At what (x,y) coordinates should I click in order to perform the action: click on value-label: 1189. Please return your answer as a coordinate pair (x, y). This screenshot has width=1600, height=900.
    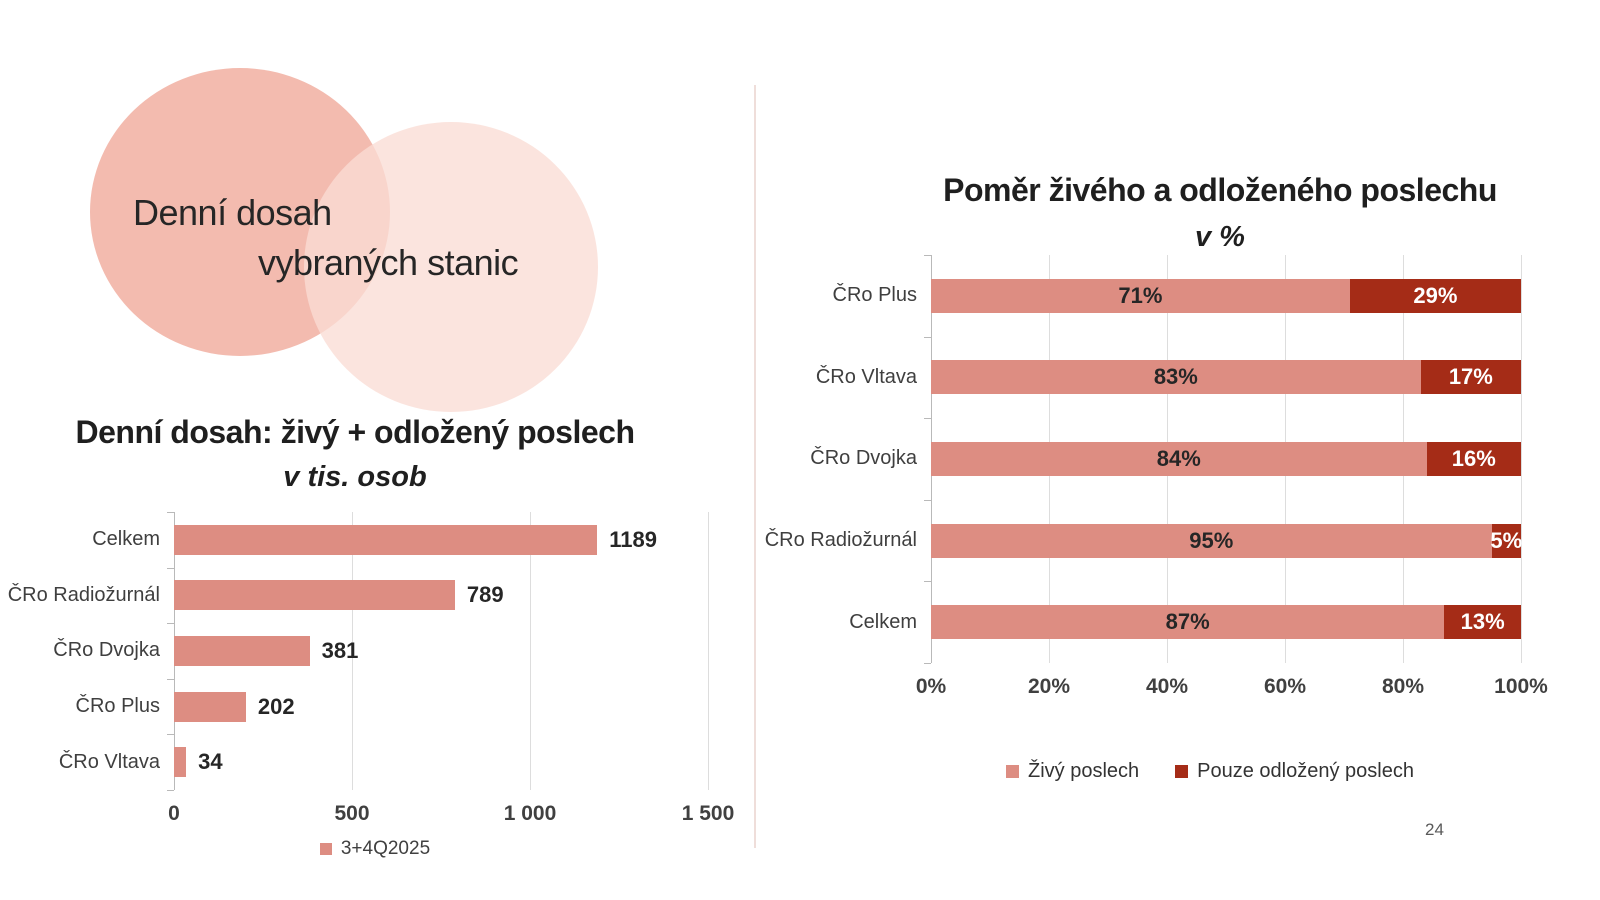
    Looking at the image, I should click on (633, 539).